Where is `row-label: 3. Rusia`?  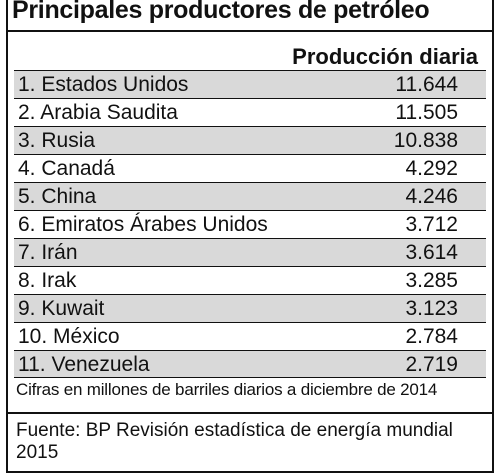
row-label: 3. Rusia is located at coordinates (57, 140).